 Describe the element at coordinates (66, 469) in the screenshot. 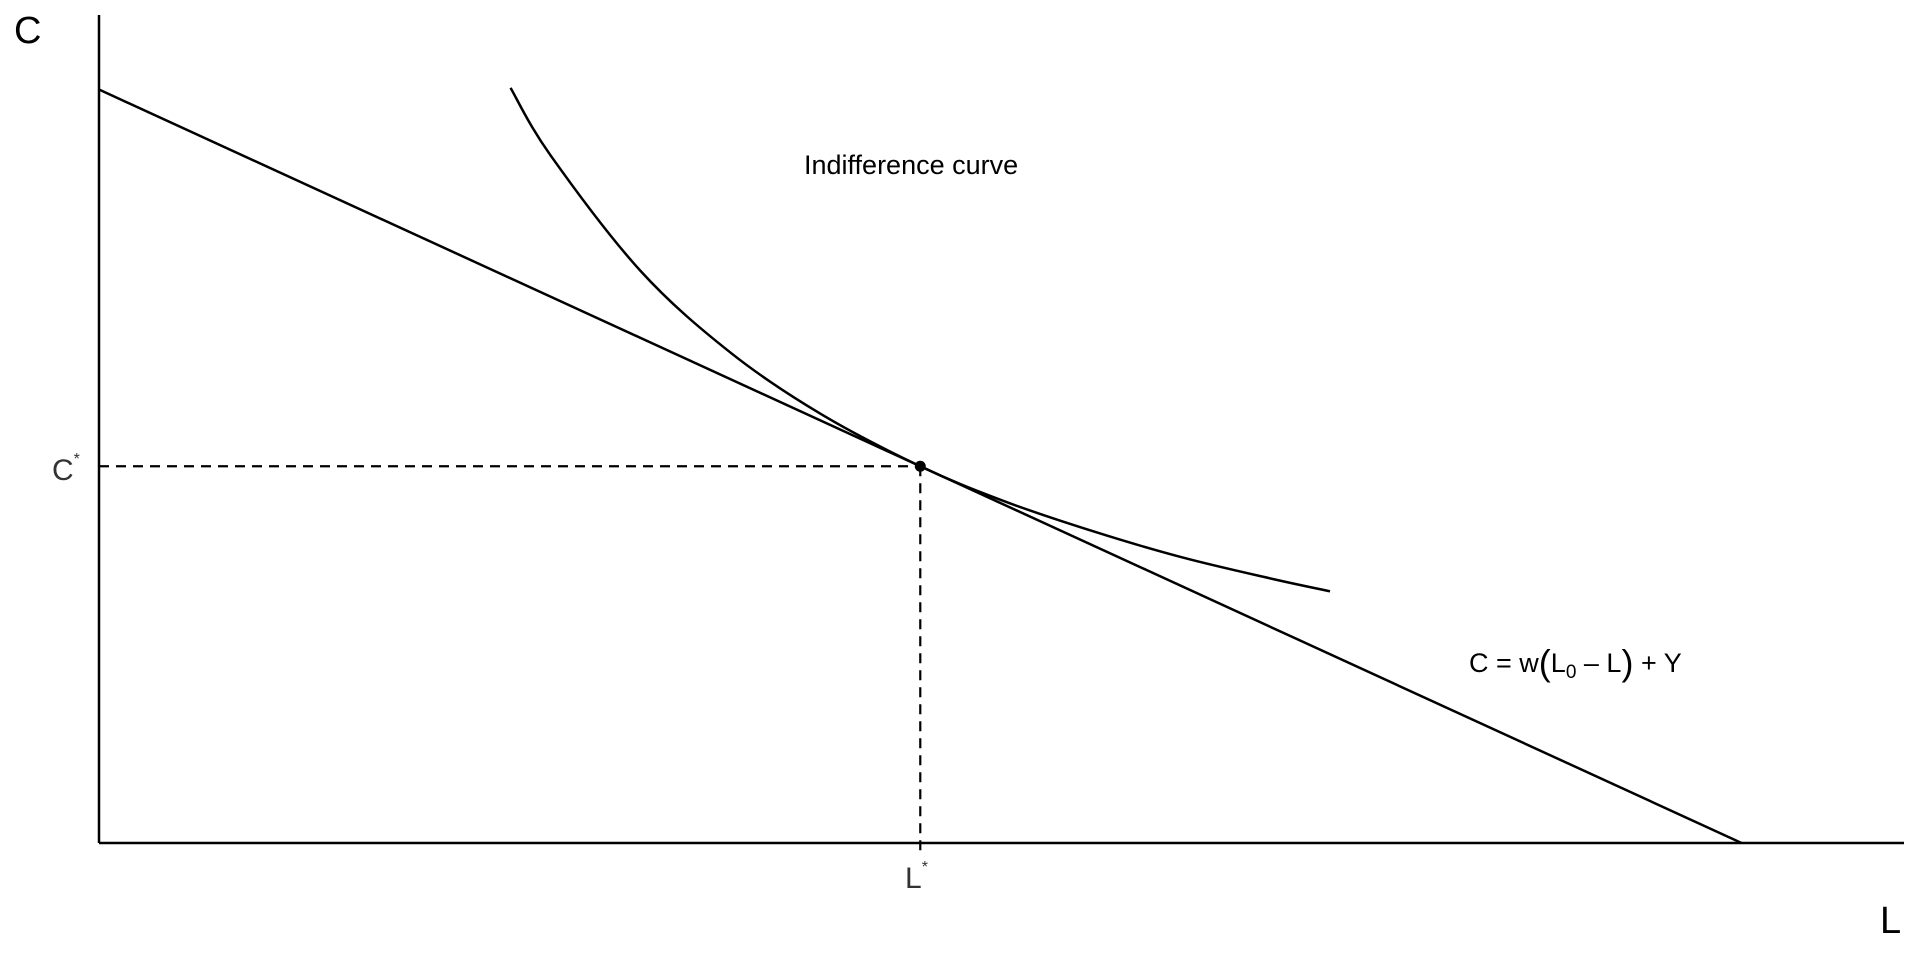

I see `c-star-label: C*` at that location.